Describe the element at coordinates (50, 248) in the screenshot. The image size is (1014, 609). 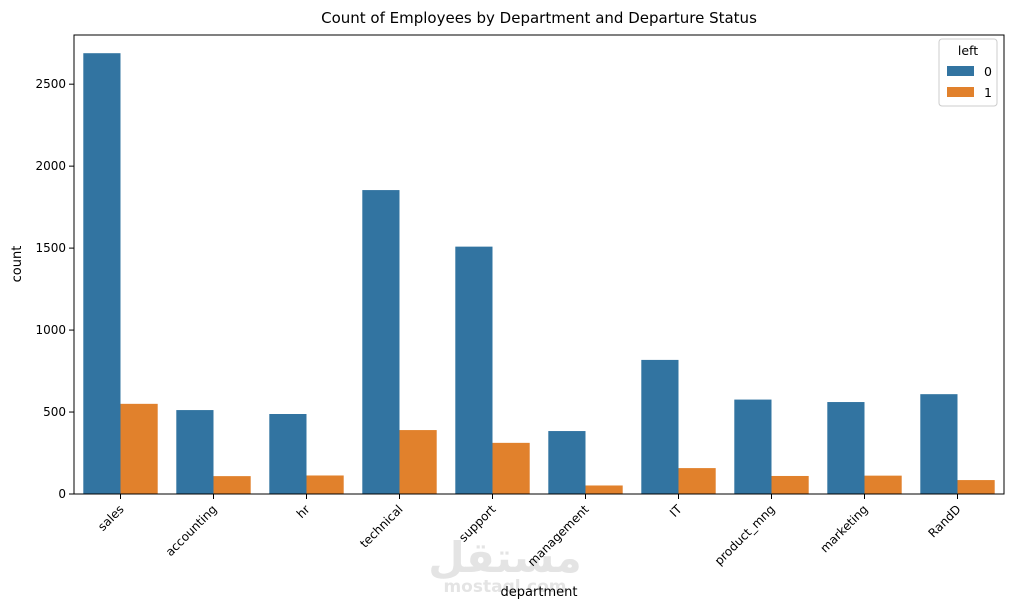
I see `y-tick-label: 1500` at that location.